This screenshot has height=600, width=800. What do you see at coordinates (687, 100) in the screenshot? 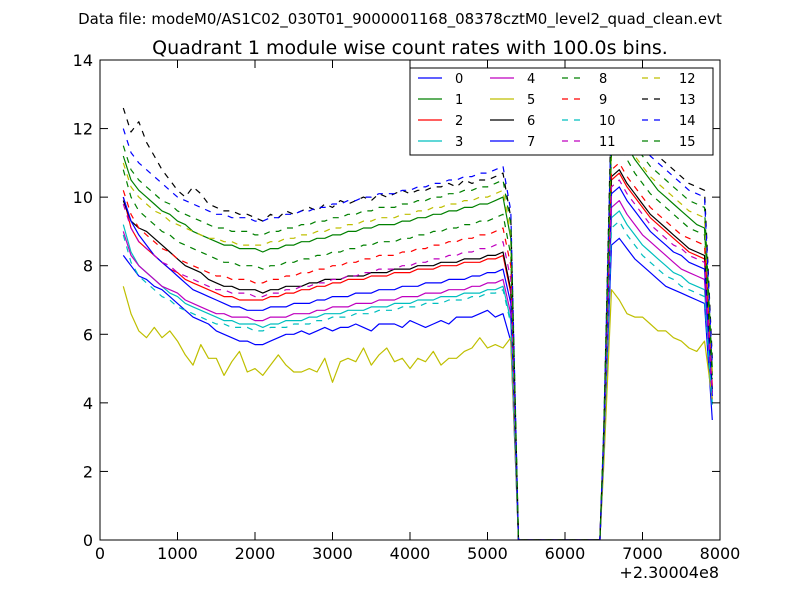
I see `legend-label-13: 13` at bounding box center [687, 100].